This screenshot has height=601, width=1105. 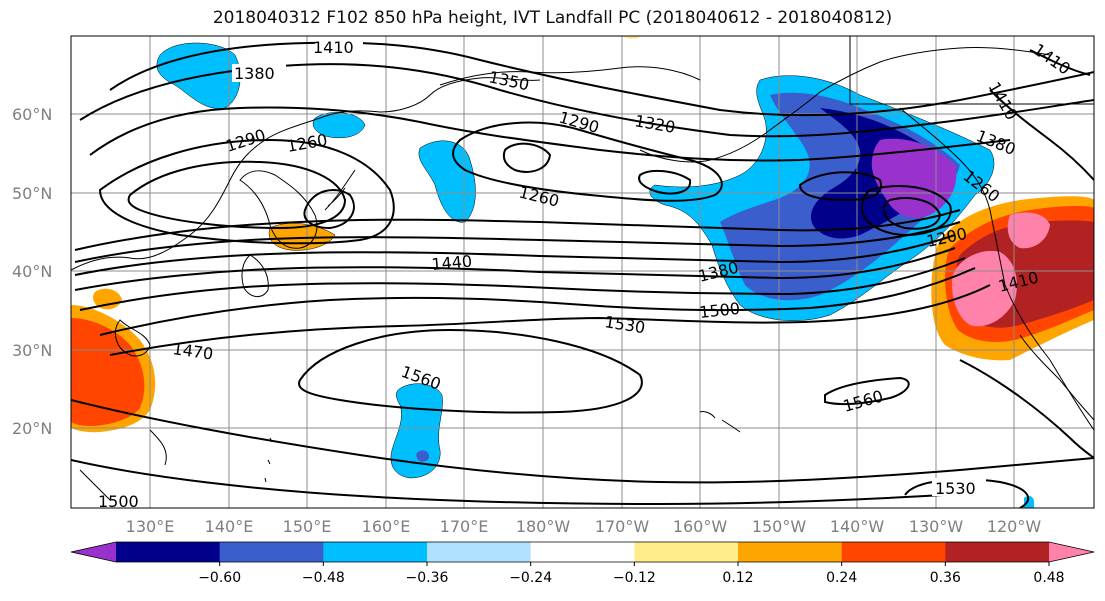 What do you see at coordinates (254, 73) in the screenshot?
I see `contour-label: 1380` at bounding box center [254, 73].